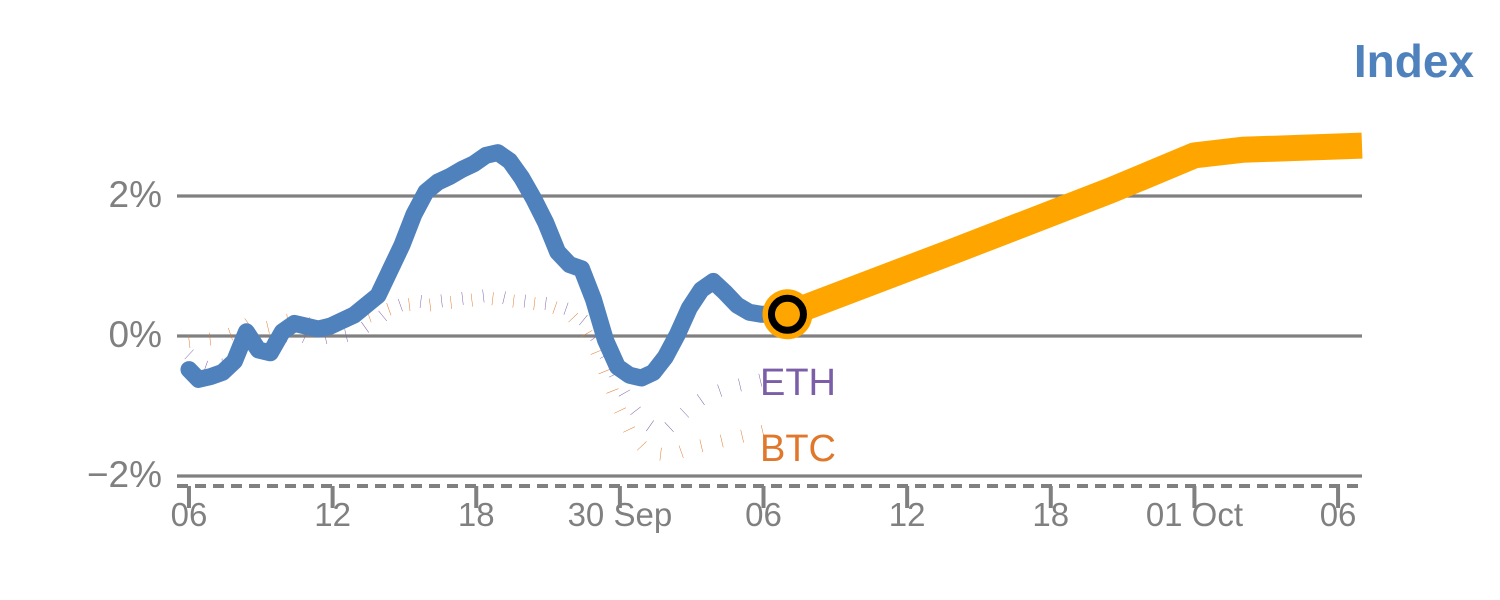 Image resolution: width=1500 pixels, height=600 pixels. What do you see at coordinates (769, 496) in the screenshot?
I see `x-axis` at bounding box center [769, 496].